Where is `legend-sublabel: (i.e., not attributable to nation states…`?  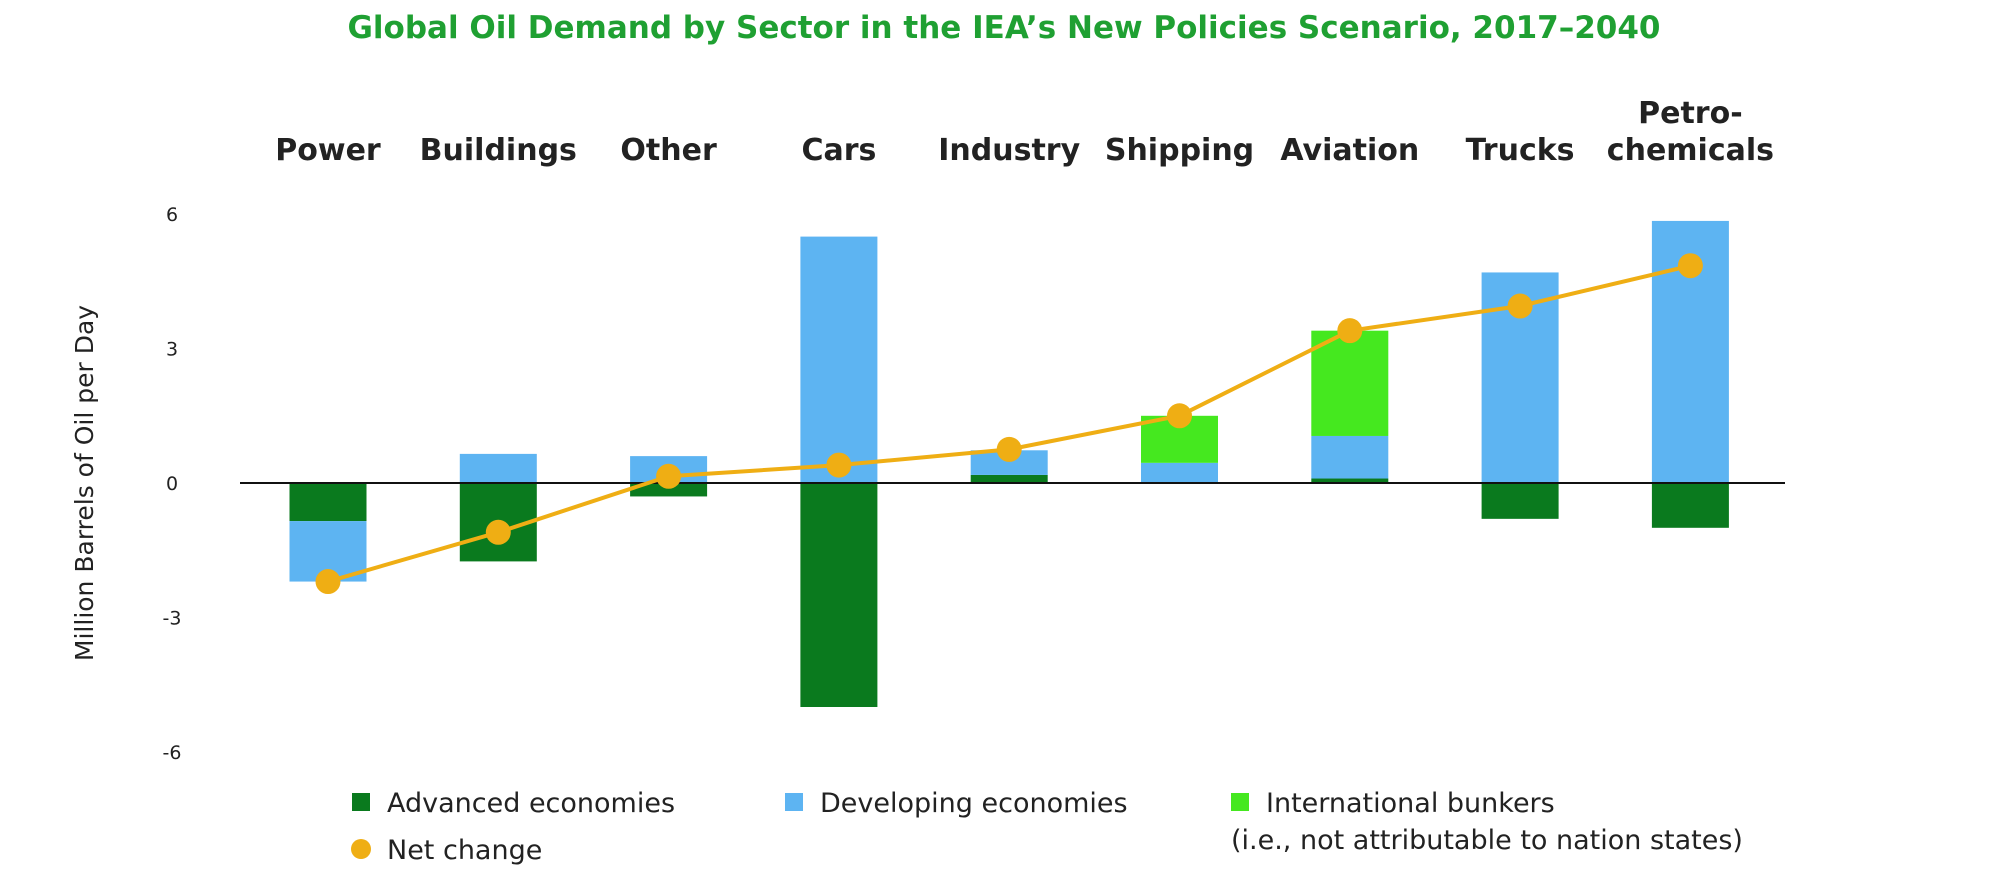 legend-sublabel: (i.e., not attributable to nation states… is located at coordinates (1487, 840).